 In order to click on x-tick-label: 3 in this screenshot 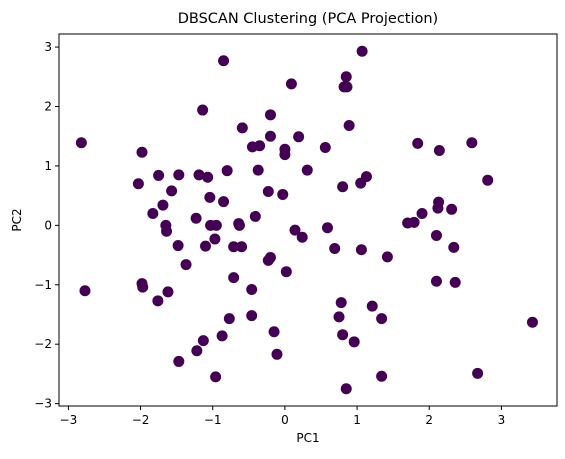, I will do `click(502, 420)`.